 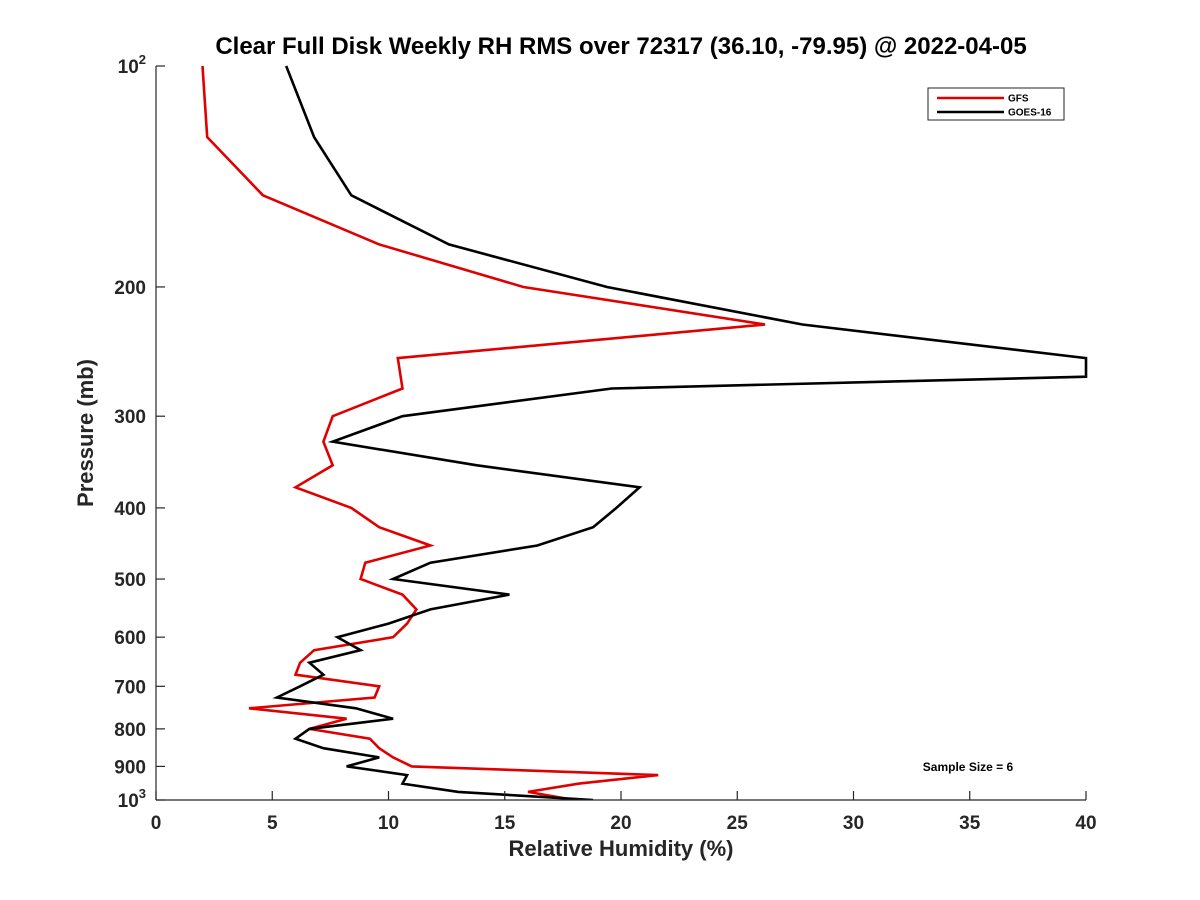 What do you see at coordinates (388, 823) in the screenshot?
I see `x-tick-label: 10` at bounding box center [388, 823].